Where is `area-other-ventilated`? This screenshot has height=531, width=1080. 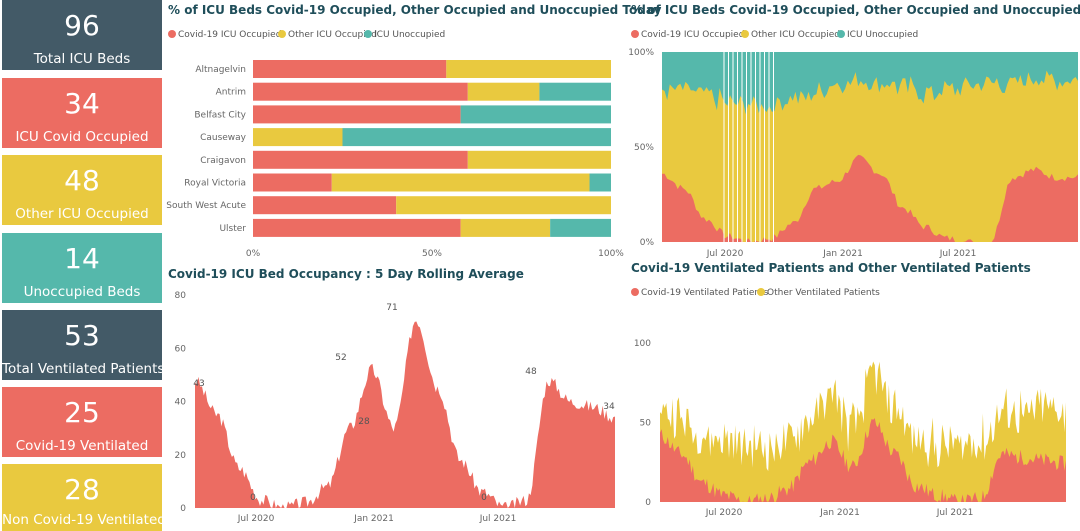 area-other-ventilated is located at coordinates (863, 431).